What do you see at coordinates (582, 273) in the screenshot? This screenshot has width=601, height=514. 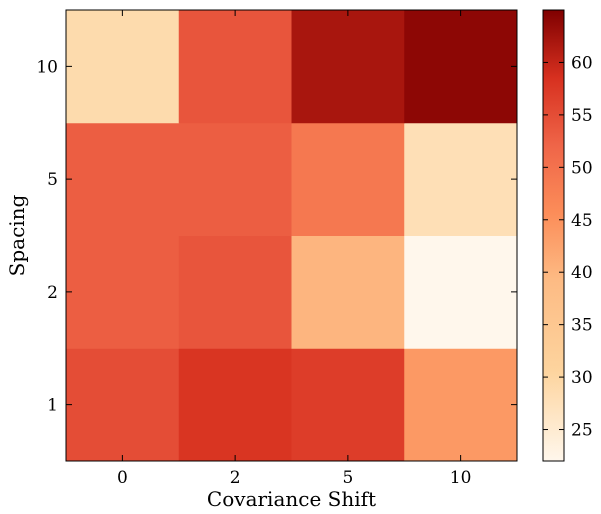 I see `colorbar-tick-label: 40` at bounding box center [582, 273].